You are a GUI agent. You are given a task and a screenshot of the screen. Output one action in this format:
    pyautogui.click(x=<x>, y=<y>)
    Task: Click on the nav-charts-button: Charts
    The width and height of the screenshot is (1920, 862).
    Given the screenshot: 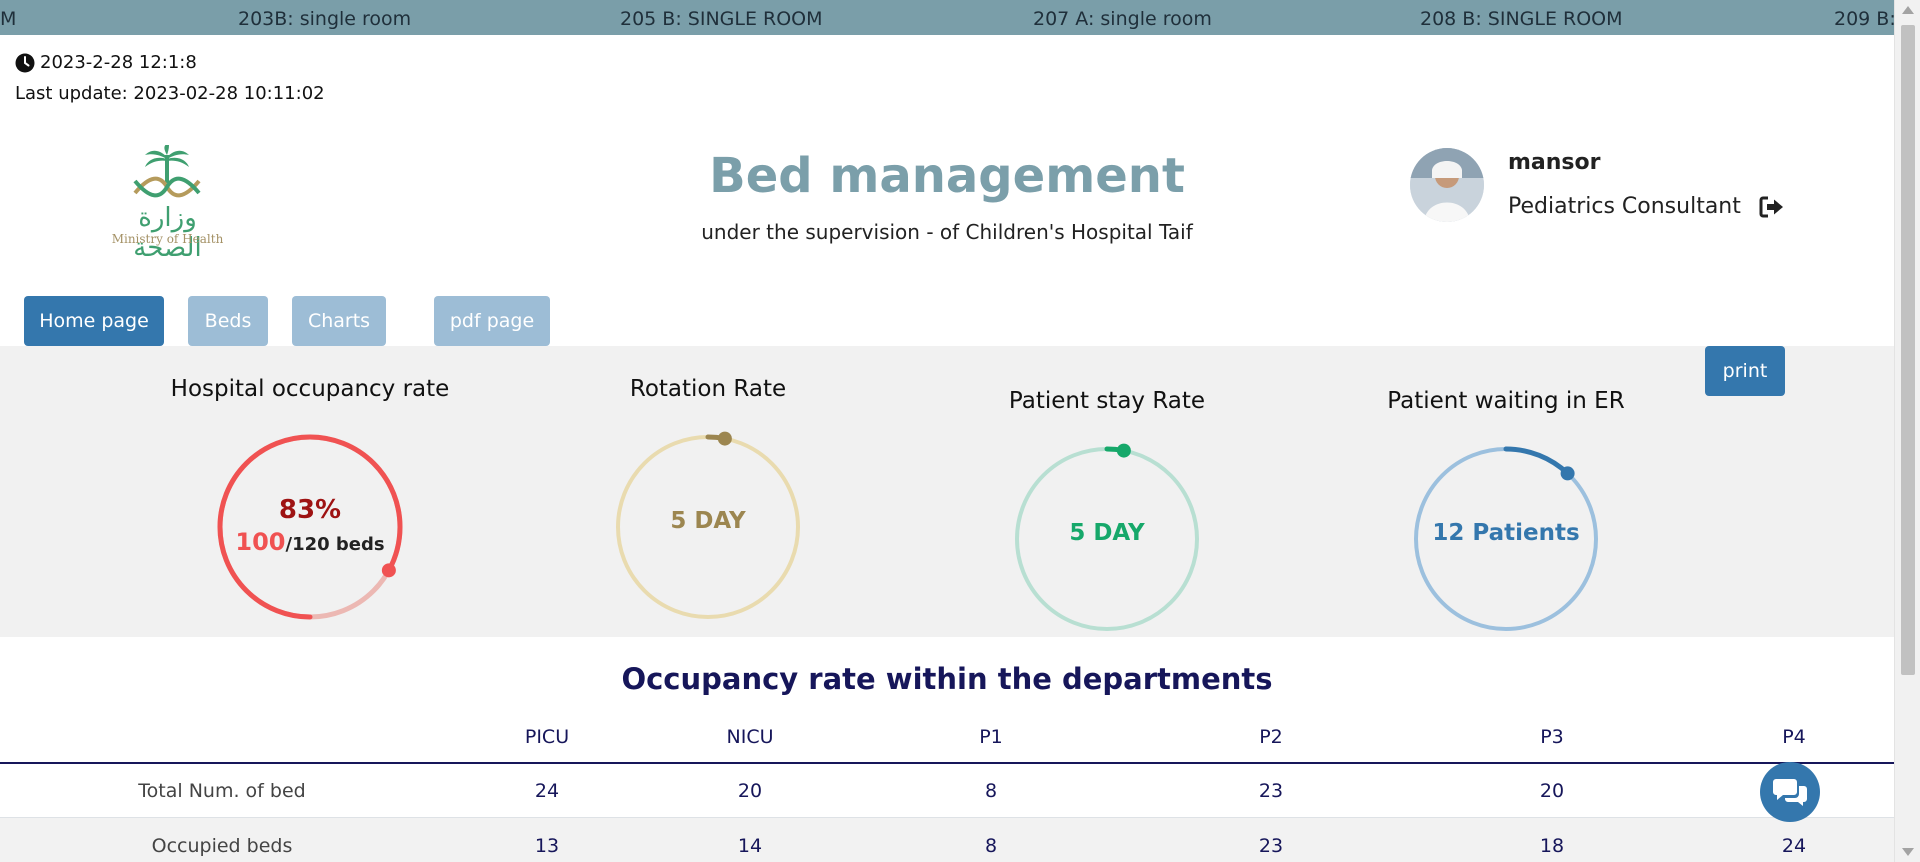 What is the action you would take?
    pyautogui.click(x=339, y=321)
    